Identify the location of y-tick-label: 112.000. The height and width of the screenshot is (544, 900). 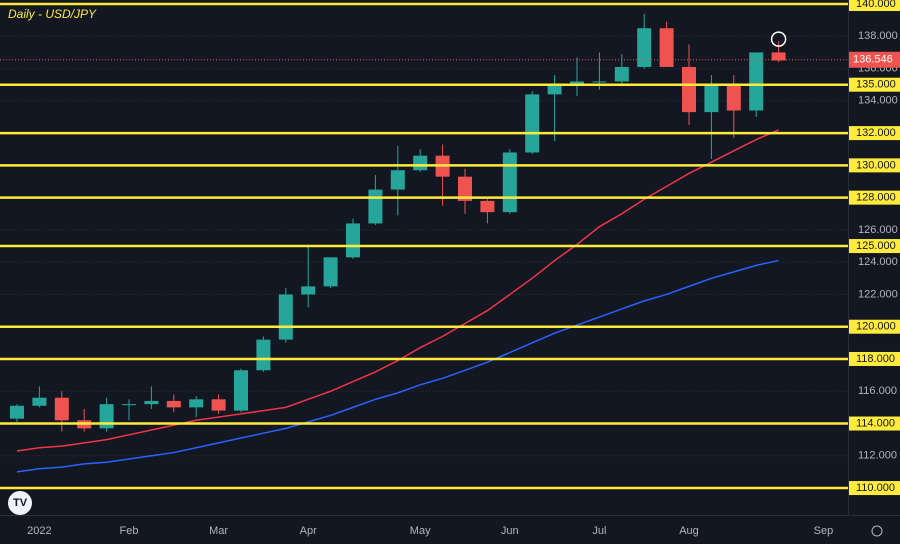
(877, 456).